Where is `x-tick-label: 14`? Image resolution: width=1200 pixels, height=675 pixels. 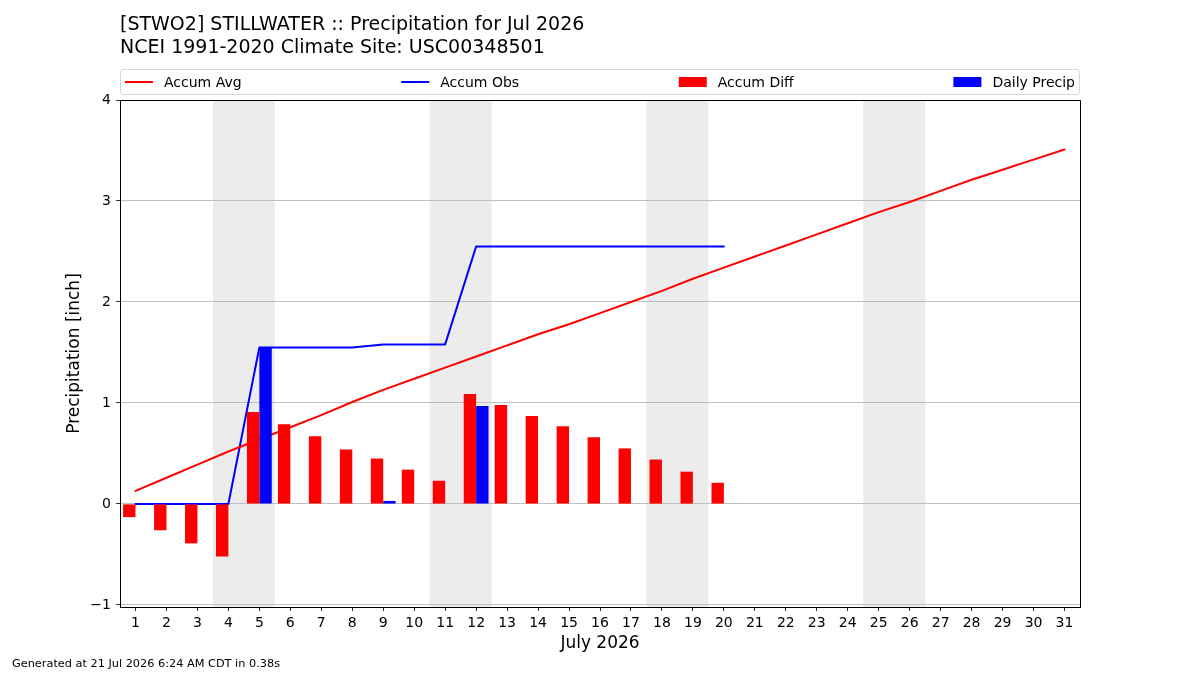 x-tick-label: 14 is located at coordinates (538, 622).